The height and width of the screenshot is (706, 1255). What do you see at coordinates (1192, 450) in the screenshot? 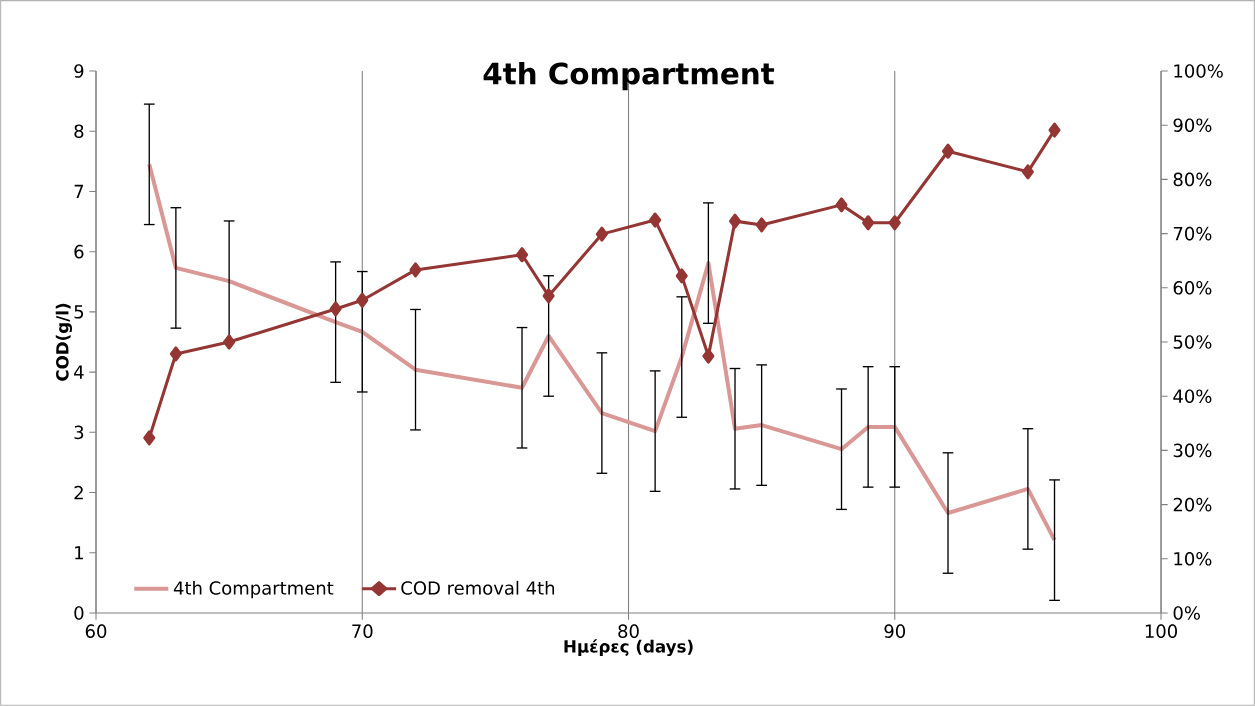
I see `y2-tick-label: 30%` at bounding box center [1192, 450].